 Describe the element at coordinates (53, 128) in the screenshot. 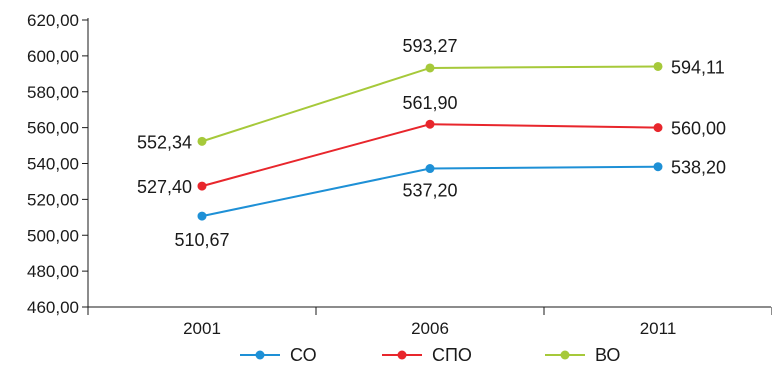

I see `y-tick-label: 560,00` at that location.